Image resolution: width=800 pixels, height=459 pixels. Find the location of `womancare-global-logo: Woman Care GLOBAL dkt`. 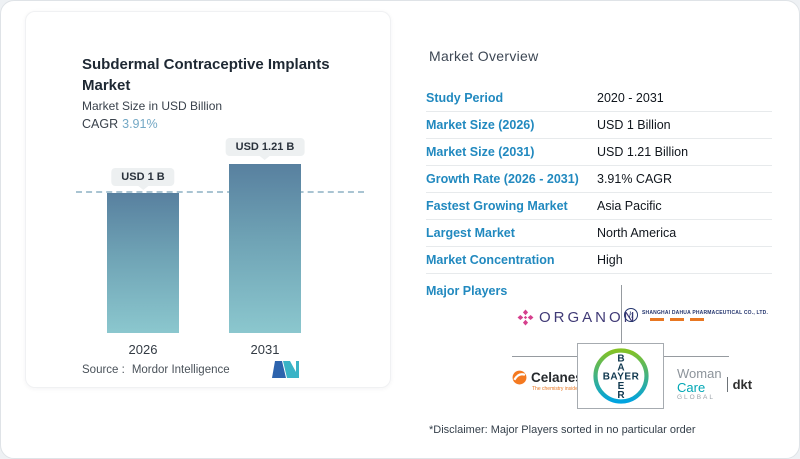

womancare-global-logo: Woman Care GLOBAL dkt is located at coordinates (714, 384).